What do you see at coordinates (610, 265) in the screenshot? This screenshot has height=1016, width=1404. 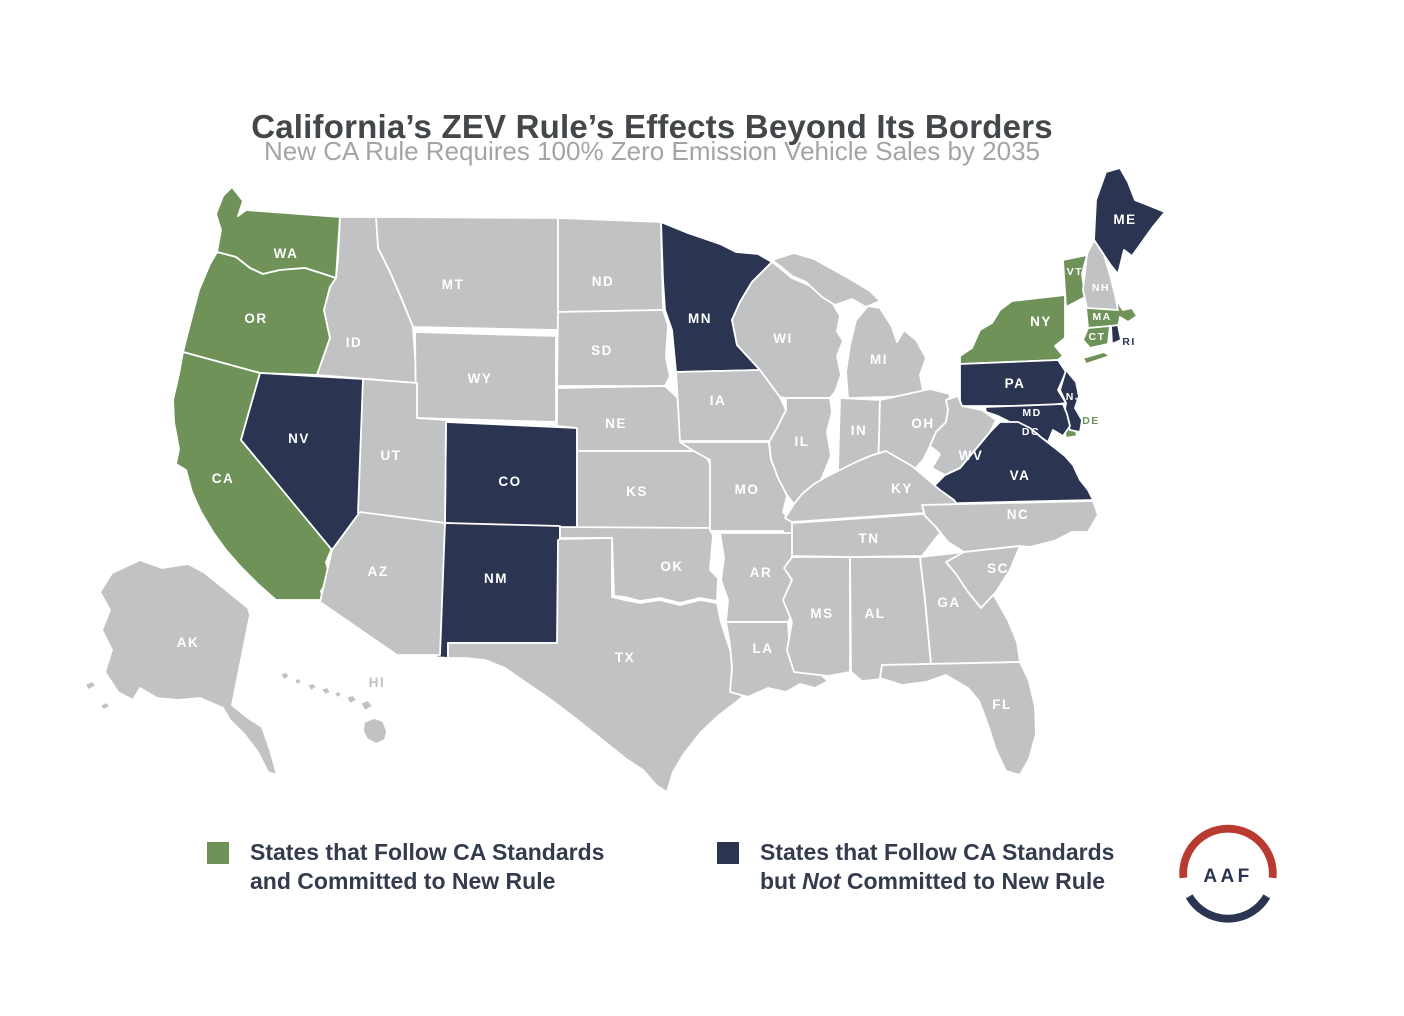 I see `state-ND` at bounding box center [610, 265].